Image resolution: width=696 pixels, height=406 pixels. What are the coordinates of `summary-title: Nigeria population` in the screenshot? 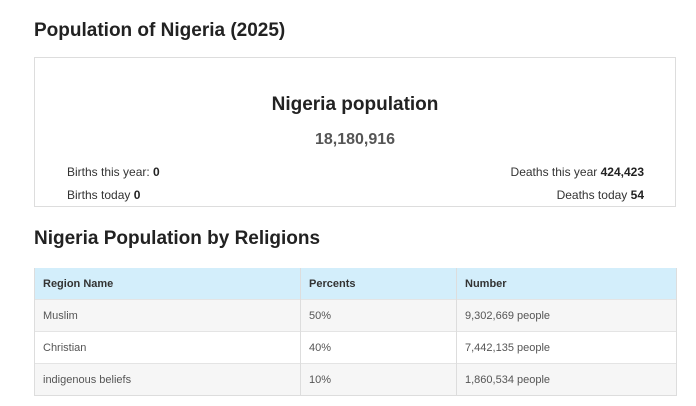 It's located at (355, 104).